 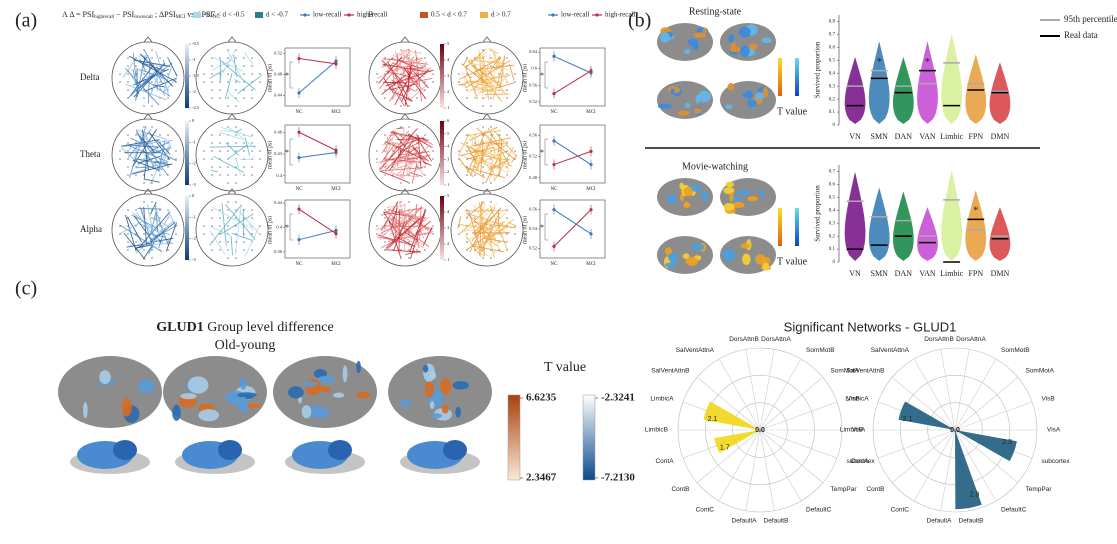 I want to click on y-tick-label: 0.64, so click(x=533, y=51).